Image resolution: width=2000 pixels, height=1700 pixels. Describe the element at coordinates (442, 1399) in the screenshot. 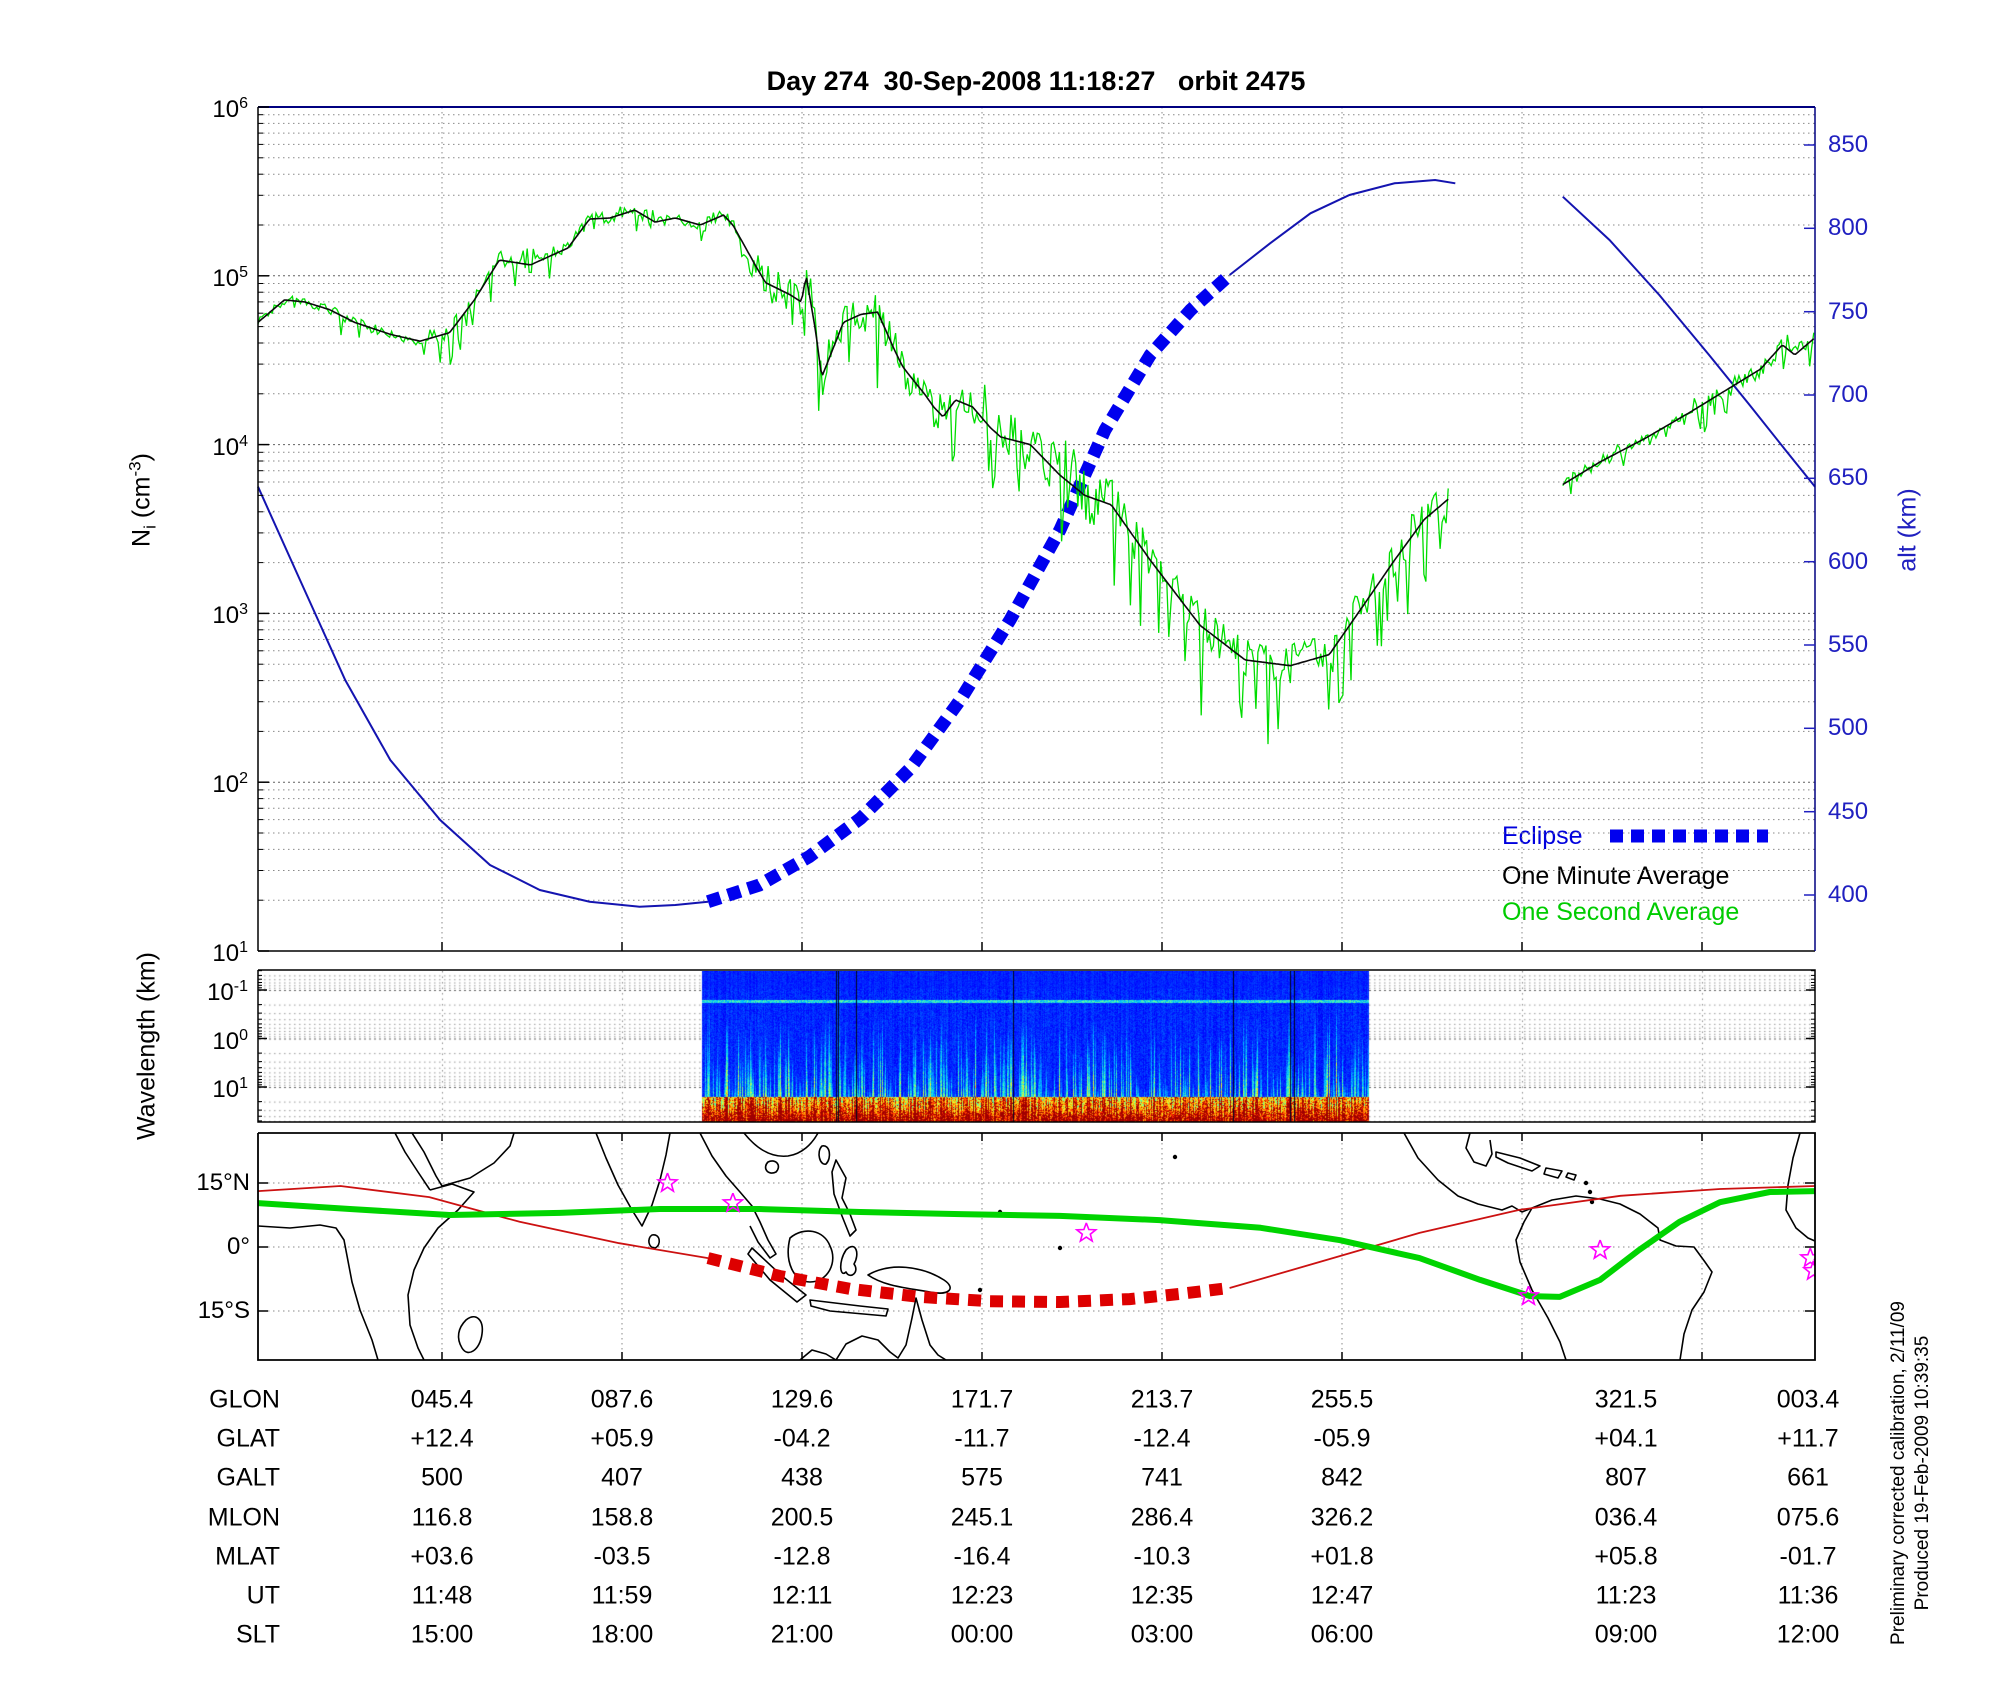

I see `table-cell-glon: 045.4` at that location.